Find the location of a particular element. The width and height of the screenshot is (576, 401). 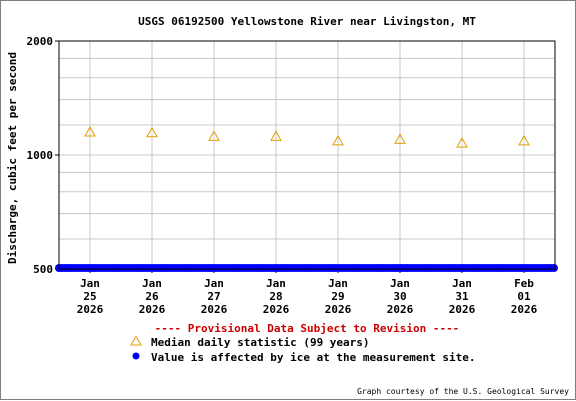

legend-dot-icon is located at coordinates (136, 356).